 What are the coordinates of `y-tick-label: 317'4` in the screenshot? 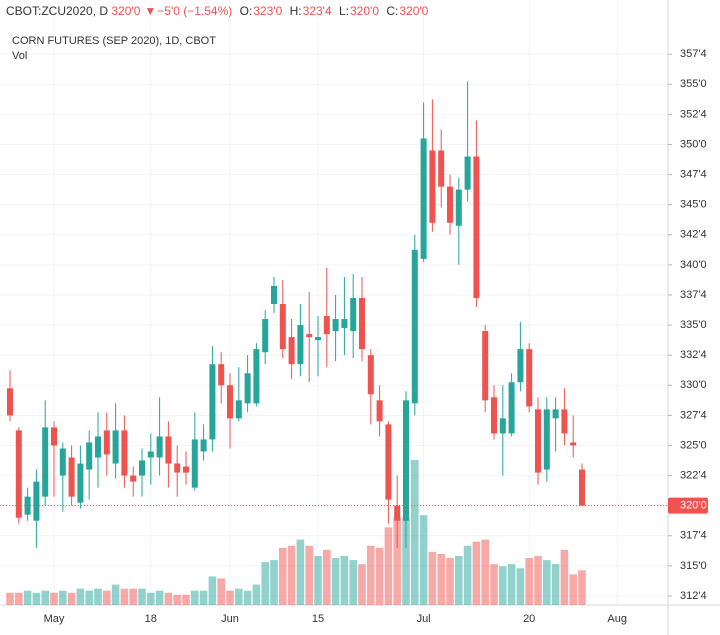 It's located at (693, 536).